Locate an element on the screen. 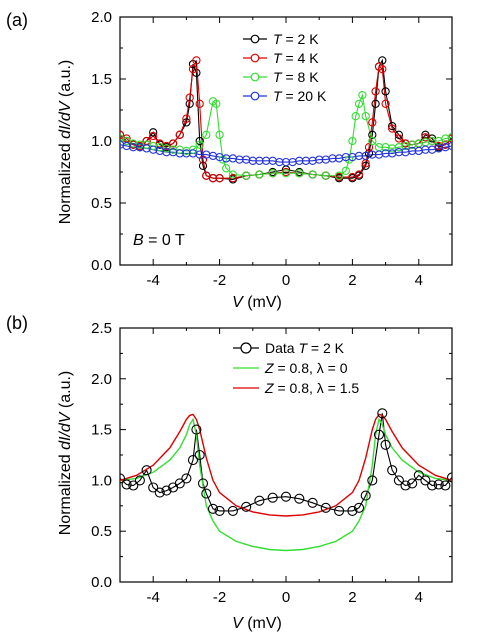 The image size is (491, 635). y-tick-label-b: 2.5 is located at coordinates (101, 328).